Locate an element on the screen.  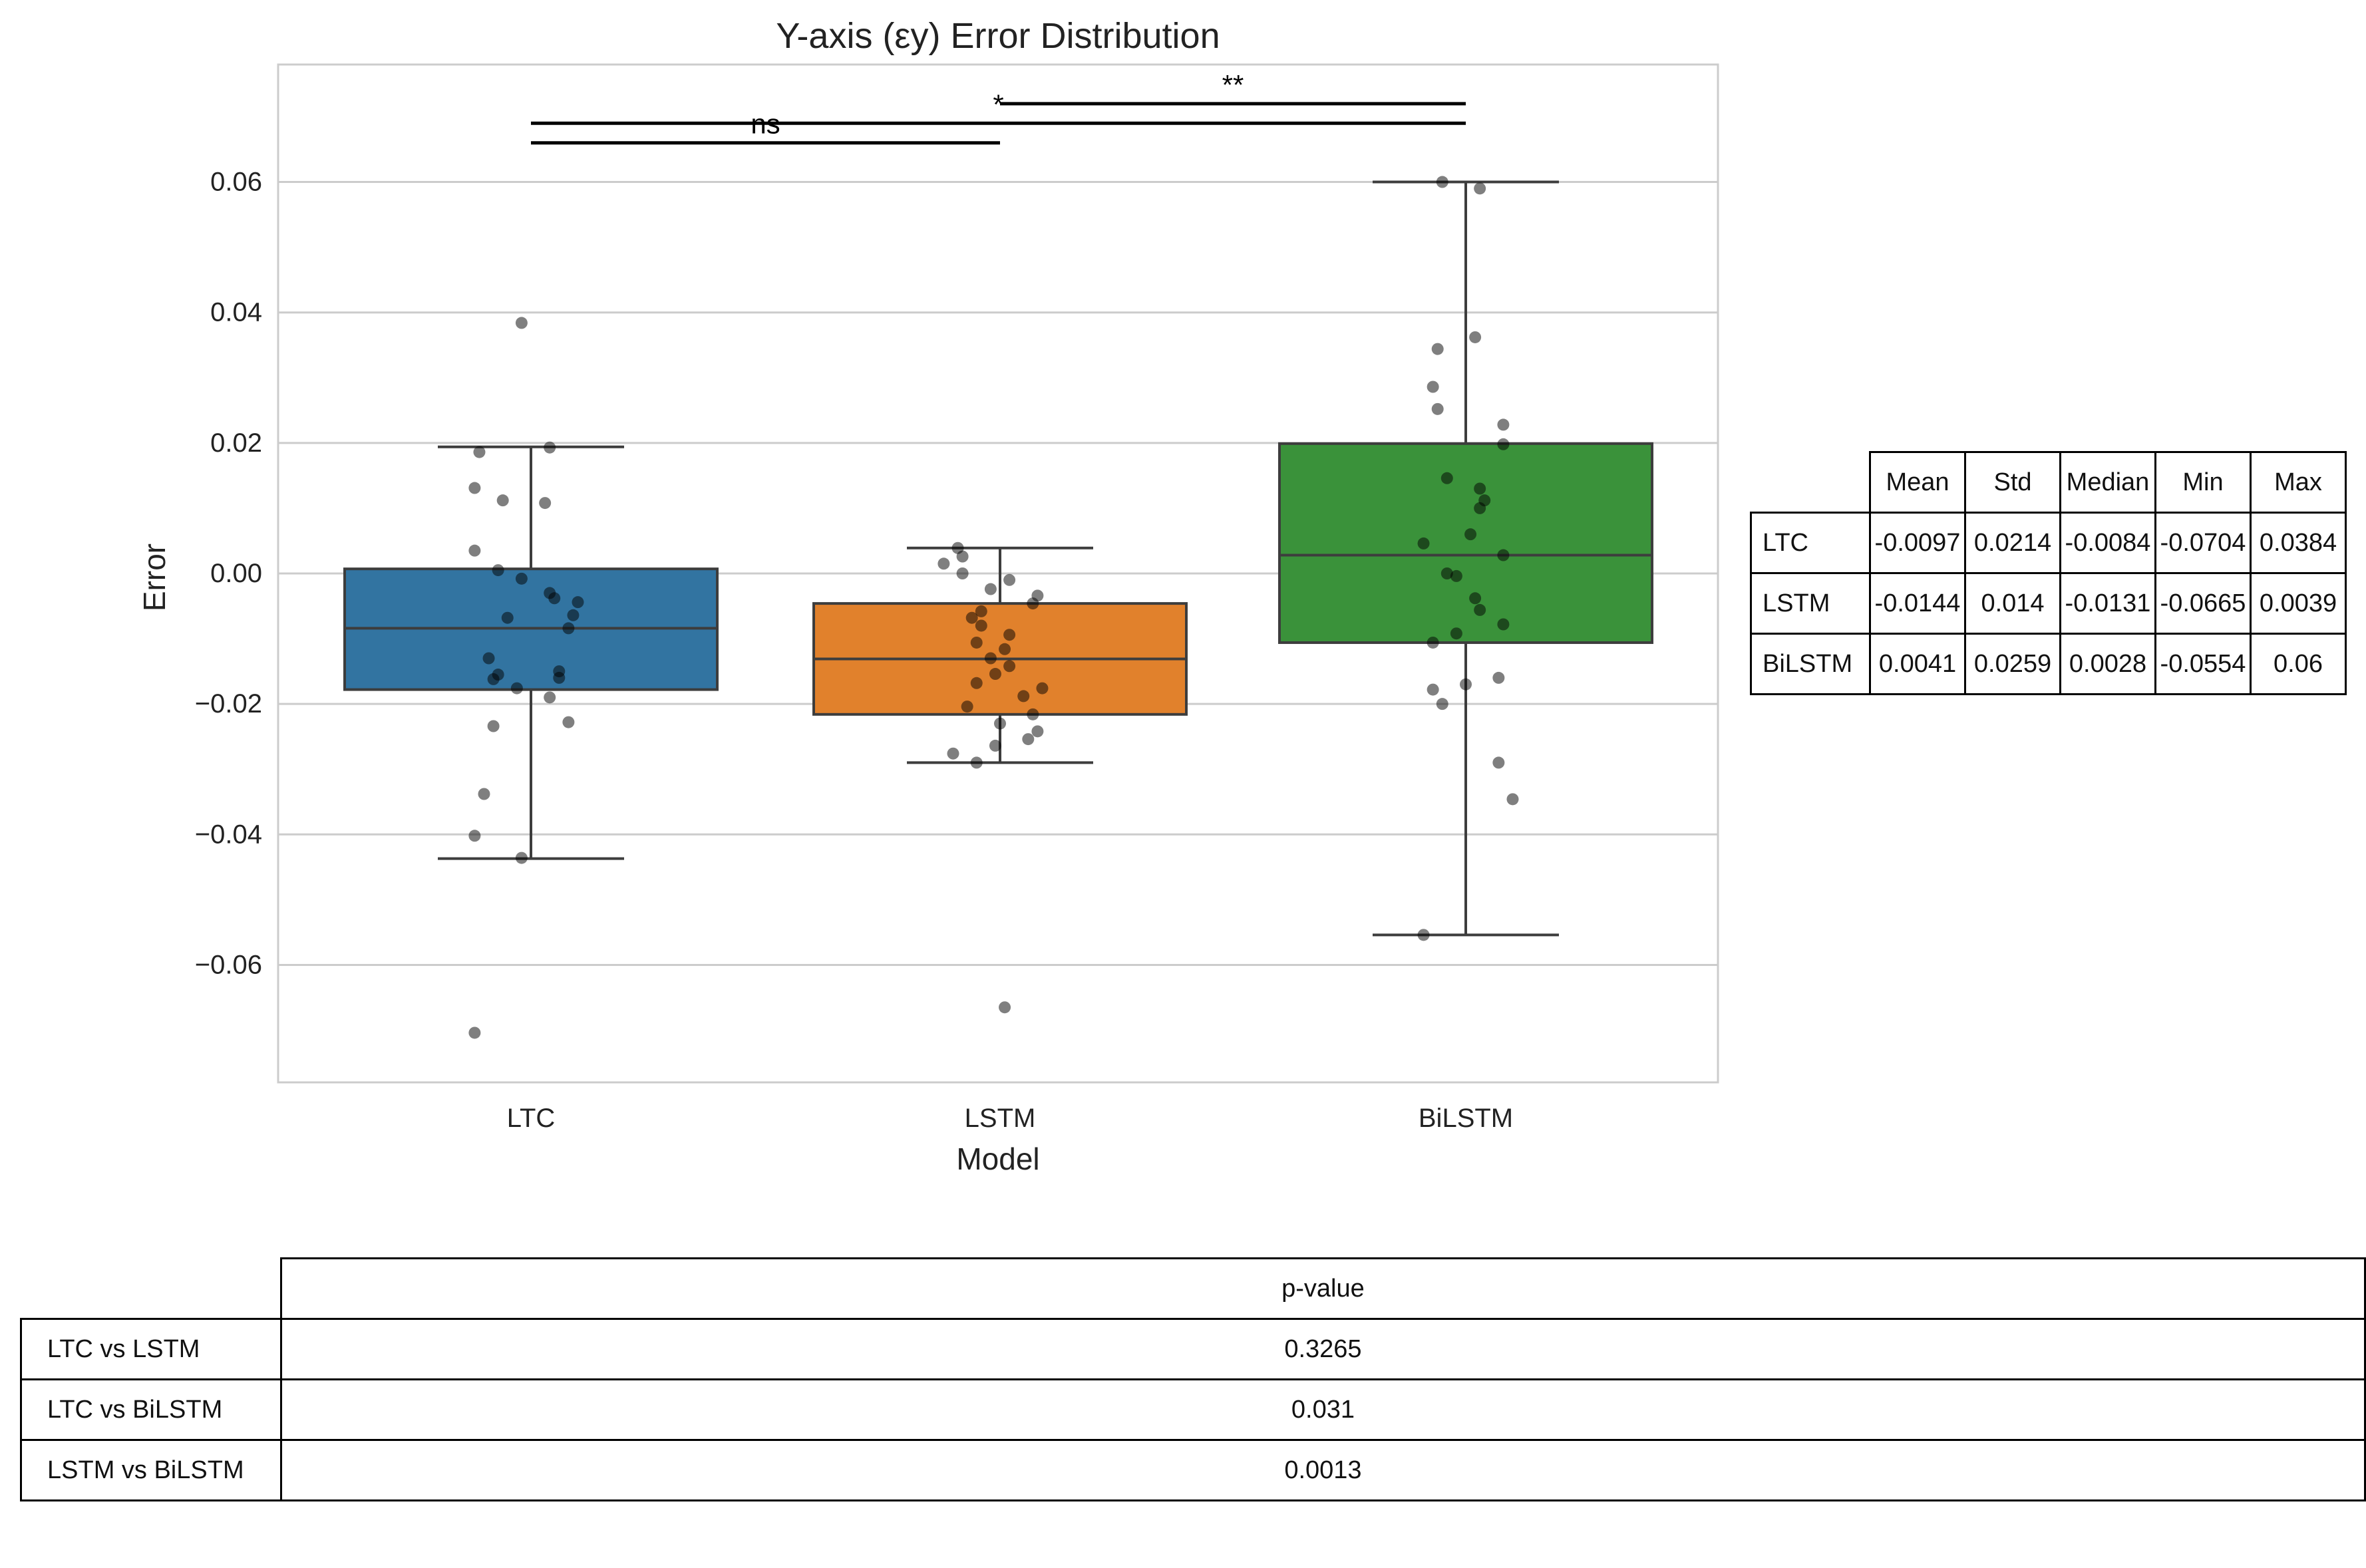
y-tick-label: 0.00 is located at coordinates (236, 573).